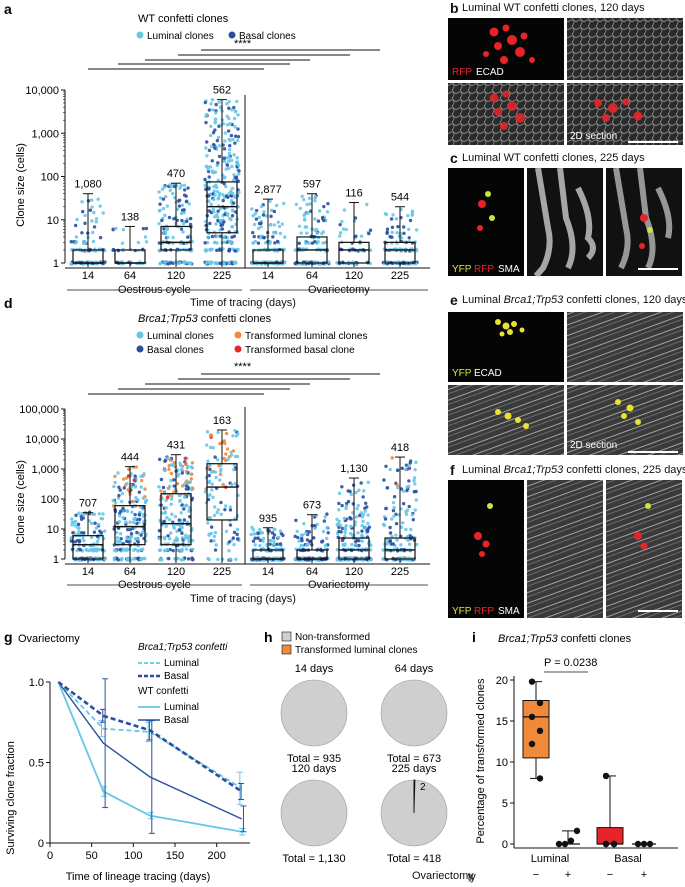 This screenshot has height=887, width=685. What do you see at coordinates (472, 877) in the screenshot?
I see `ovariectomy-label: Ovariectomy` at bounding box center [472, 877].